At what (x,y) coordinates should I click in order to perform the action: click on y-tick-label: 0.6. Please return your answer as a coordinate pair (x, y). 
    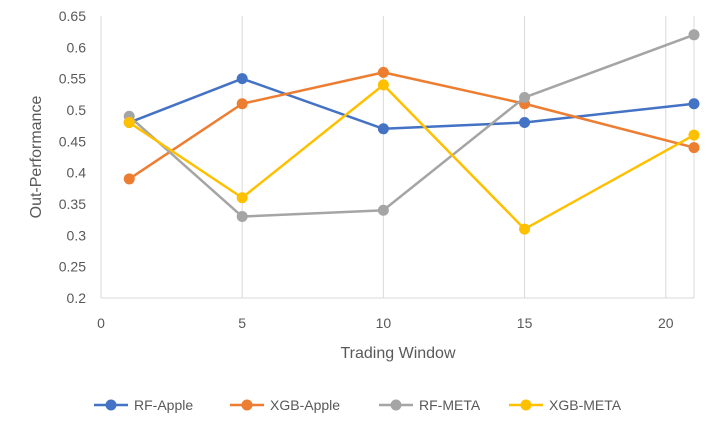
    Looking at the image, I should click on (77, 47).